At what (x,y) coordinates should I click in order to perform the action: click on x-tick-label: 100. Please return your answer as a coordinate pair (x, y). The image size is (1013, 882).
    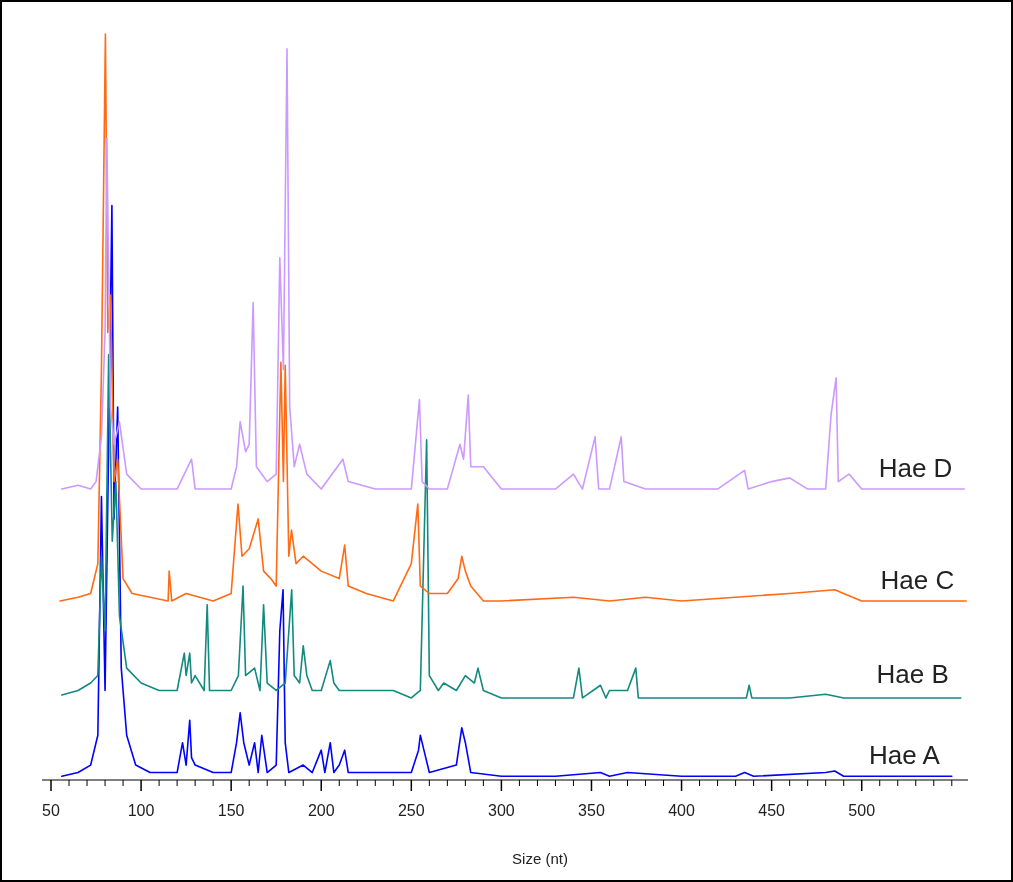
    Looking at the image, I should click on (141, 810).